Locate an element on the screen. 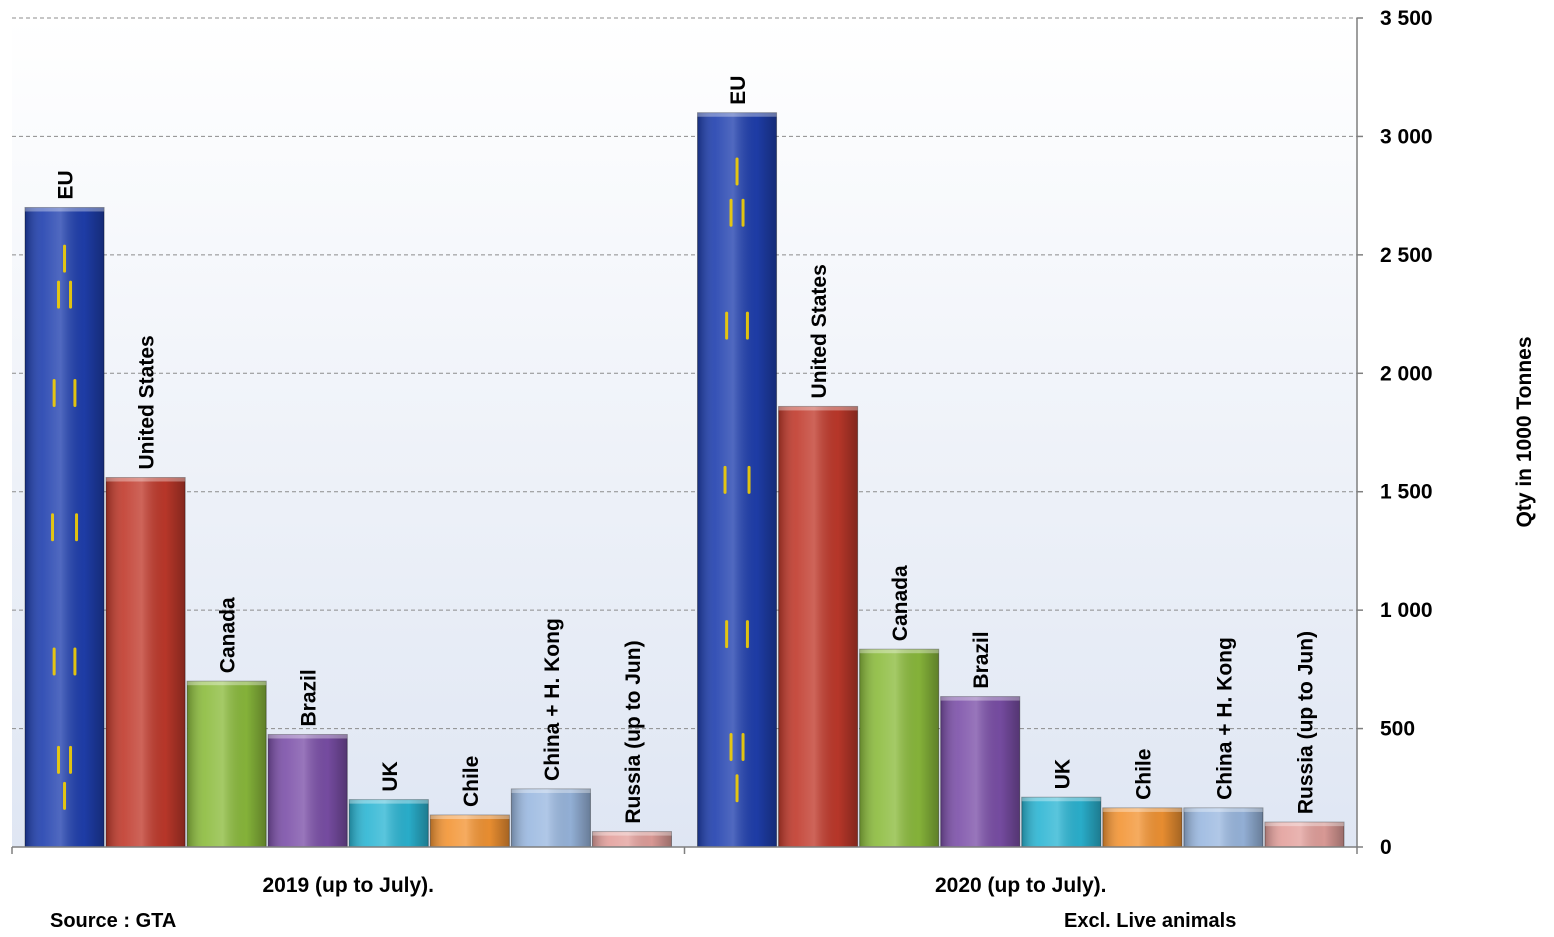 The image size is (1554, 937). y-tick-label: 3 000 is located at coordinates (1406, 136).